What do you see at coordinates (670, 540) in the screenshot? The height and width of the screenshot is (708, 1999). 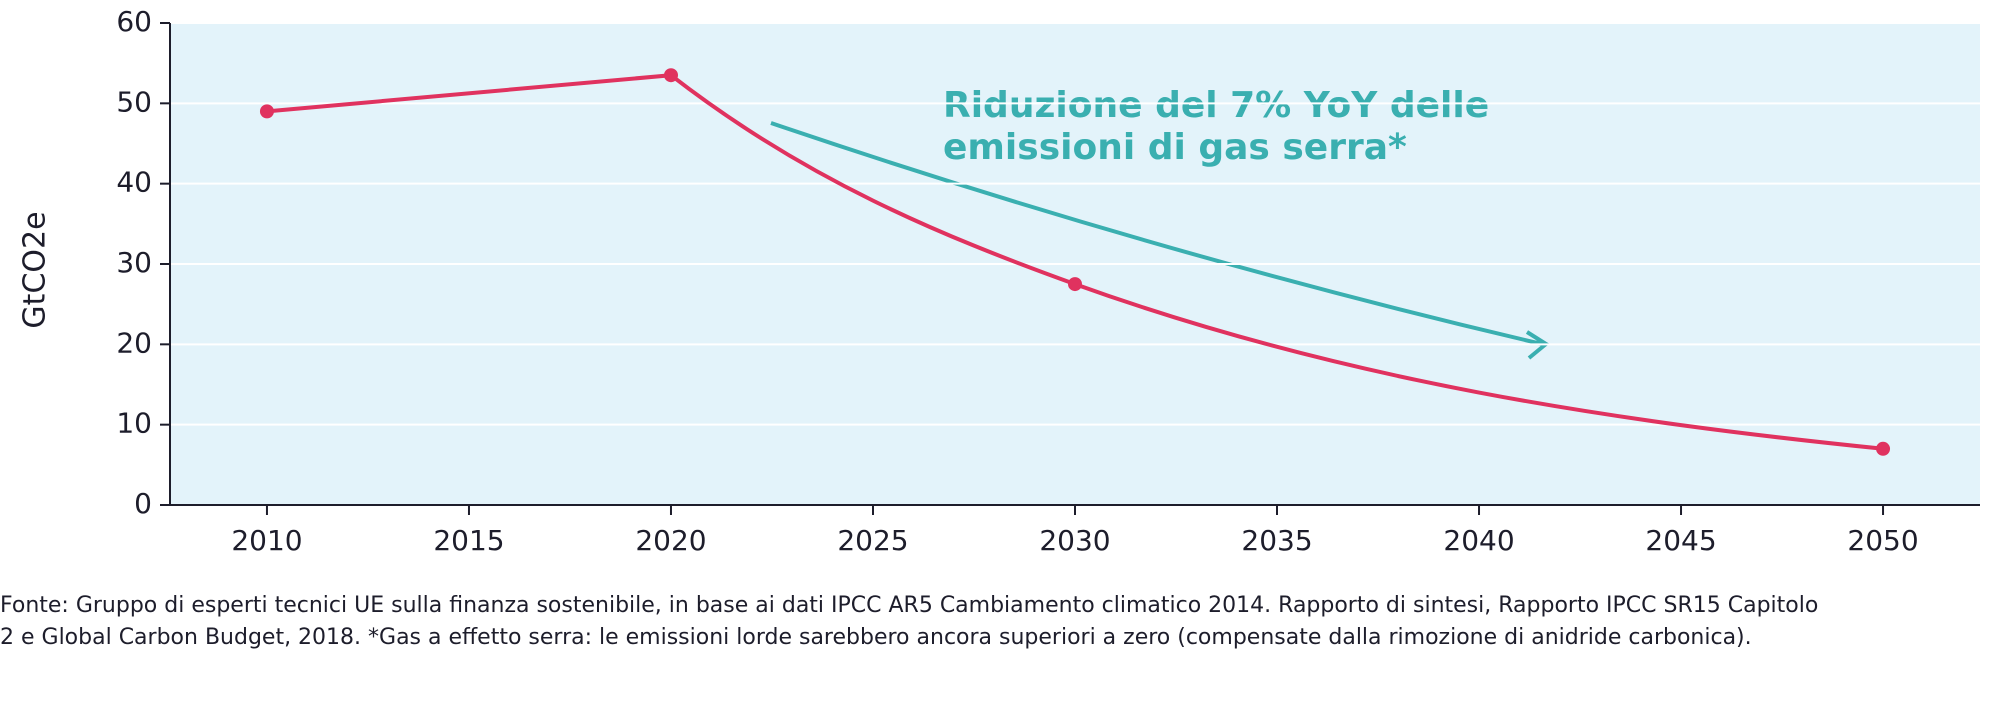 I see `x-tick-label: 2020` at bounding box center [670, 540].